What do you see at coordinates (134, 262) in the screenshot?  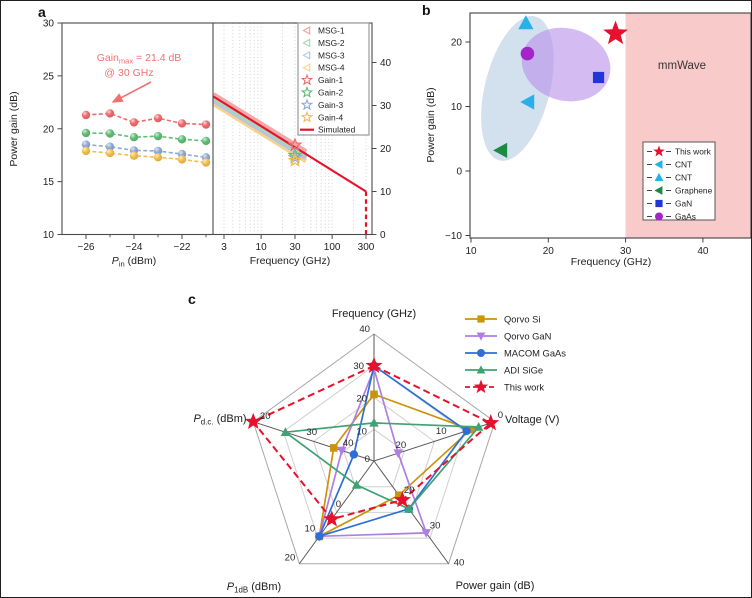 I see `a-xlabel-pin: Pin (dBm)` at bounding box center [134, 262].